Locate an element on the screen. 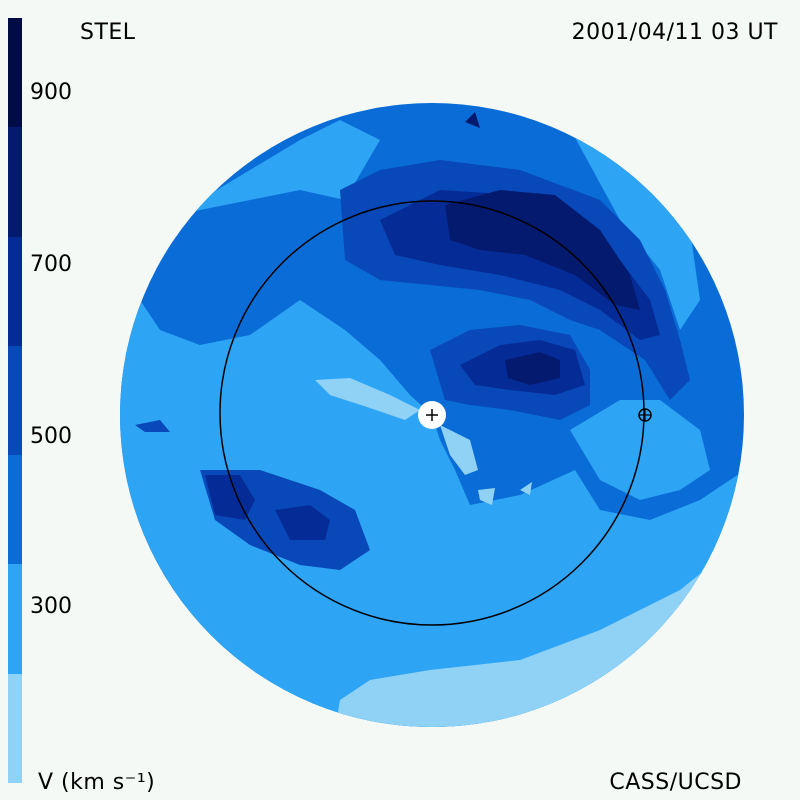 The height and width of the screenshot is (800, 800). colorbar-tick-300: 300 is located at coordinates (51, 606).